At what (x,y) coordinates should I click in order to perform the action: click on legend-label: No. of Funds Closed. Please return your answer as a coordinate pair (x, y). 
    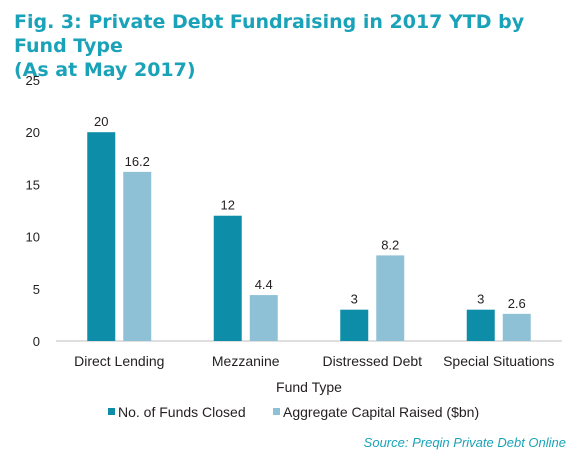
    Looking at the image, I should click on (182, 412).